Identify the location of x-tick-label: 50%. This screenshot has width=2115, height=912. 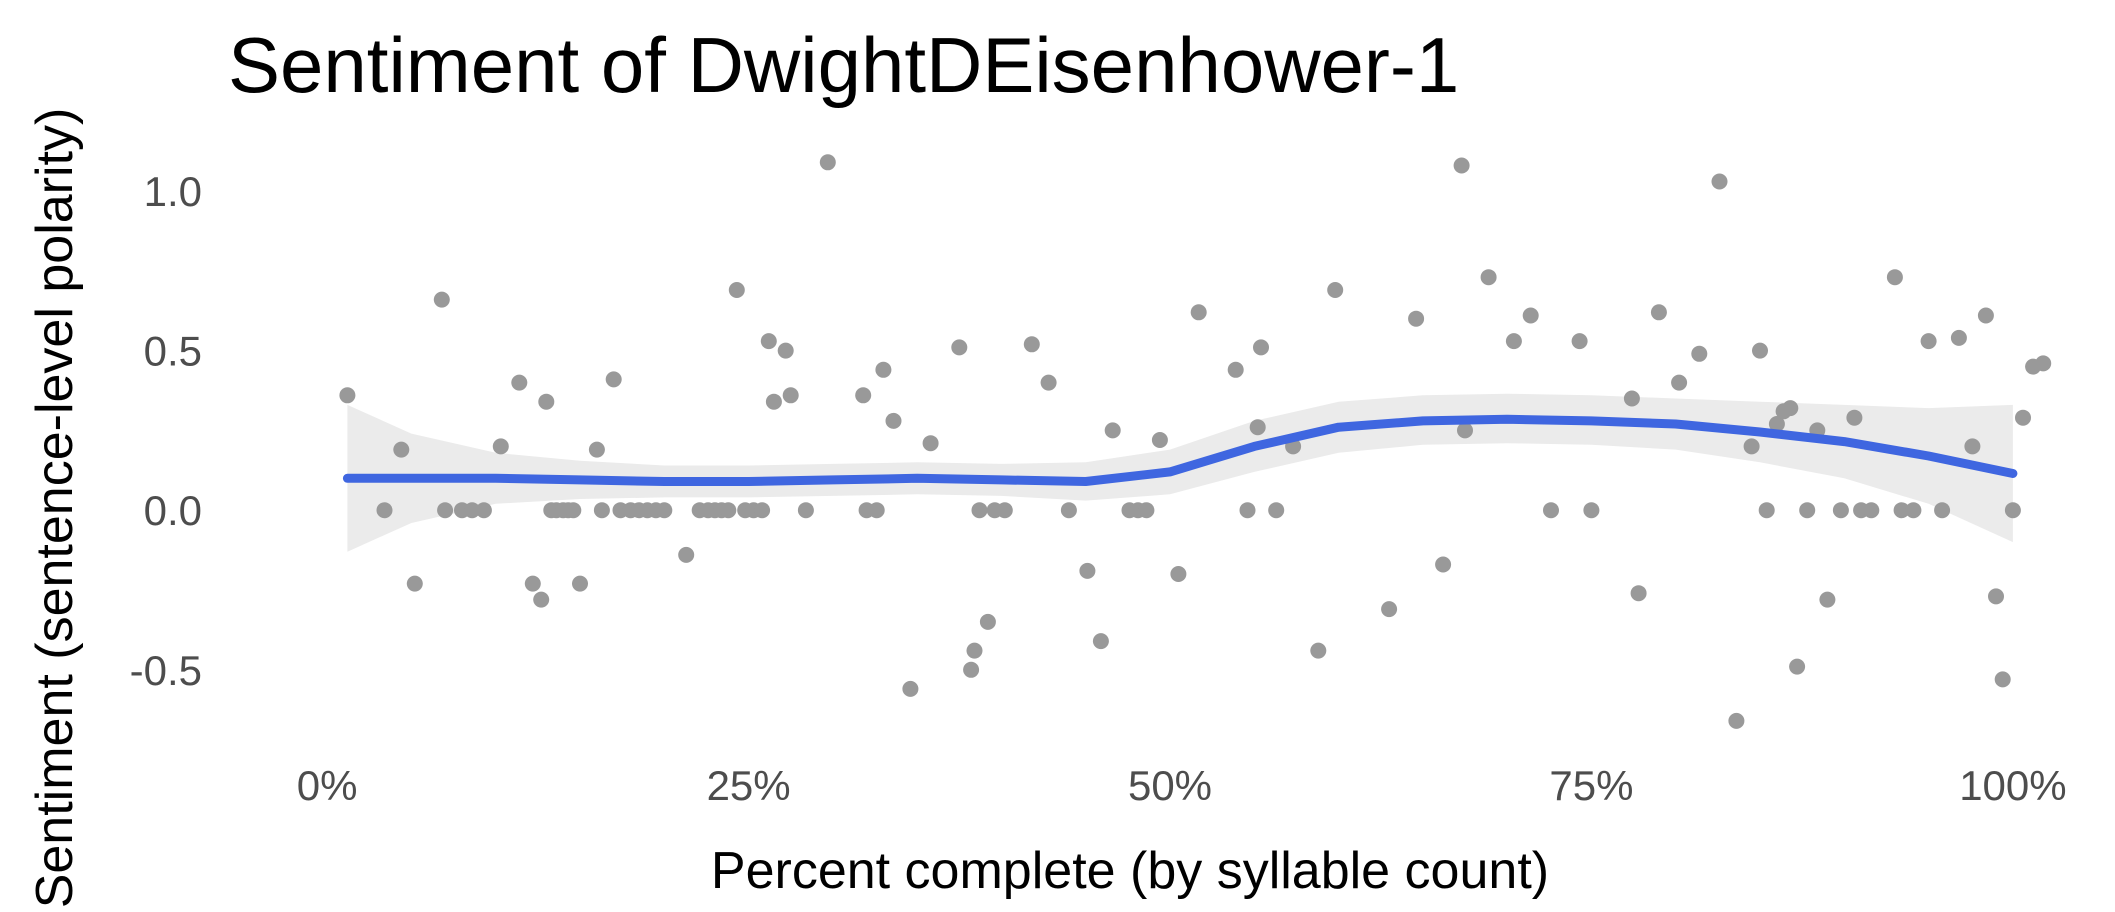
(1170, 785).